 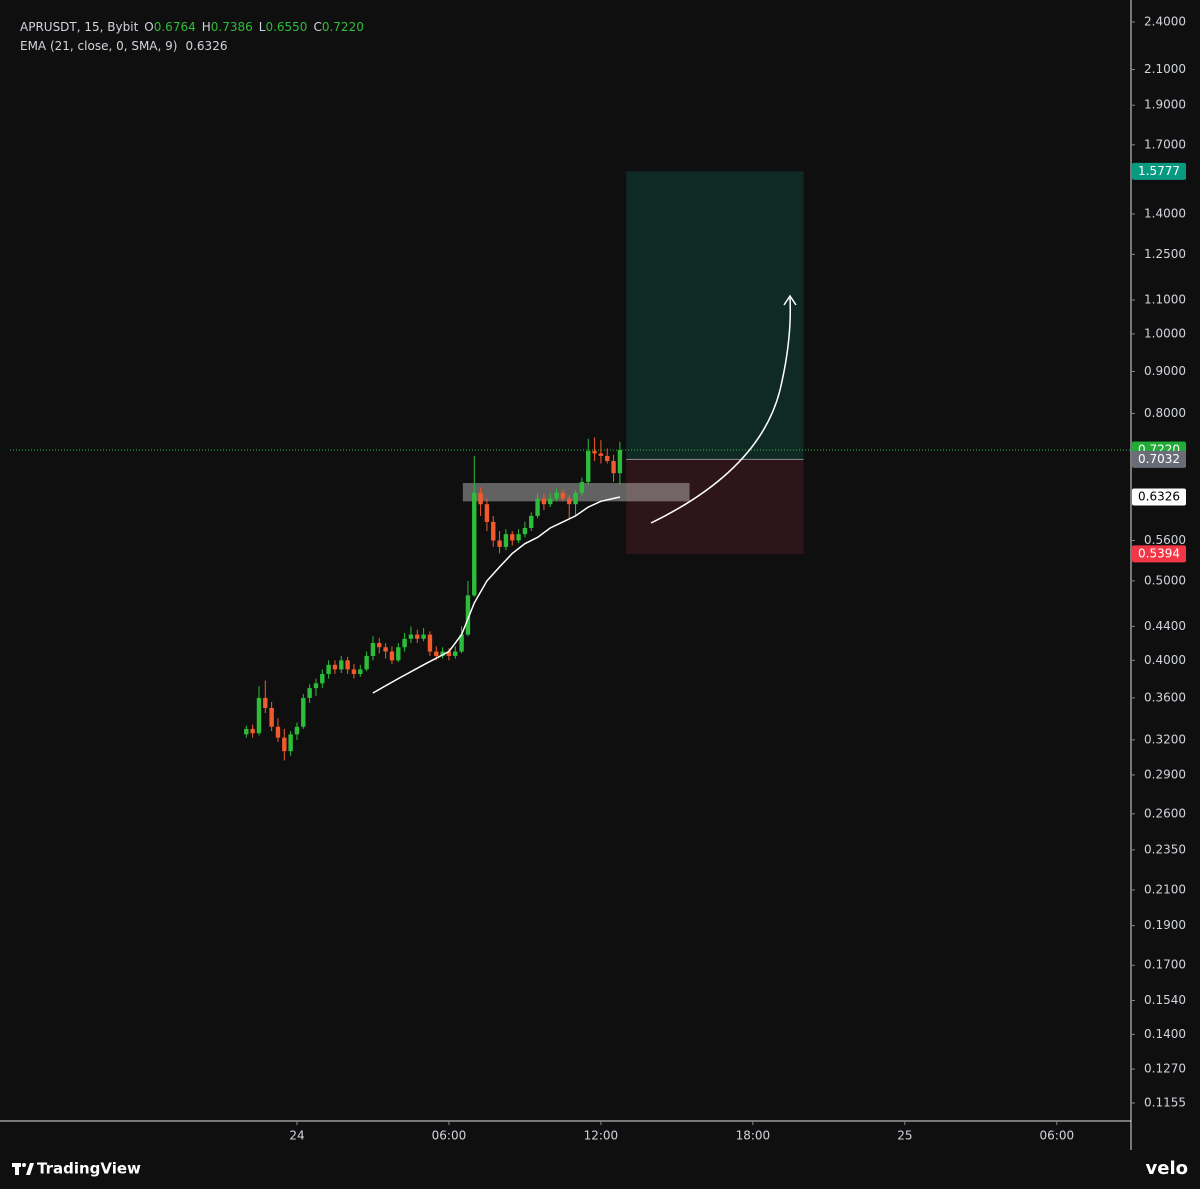 What do you see at coordinates (296, 1136) in the screenshot?
I see `x-tick-label: 24` at bounding box center [296, 1136].